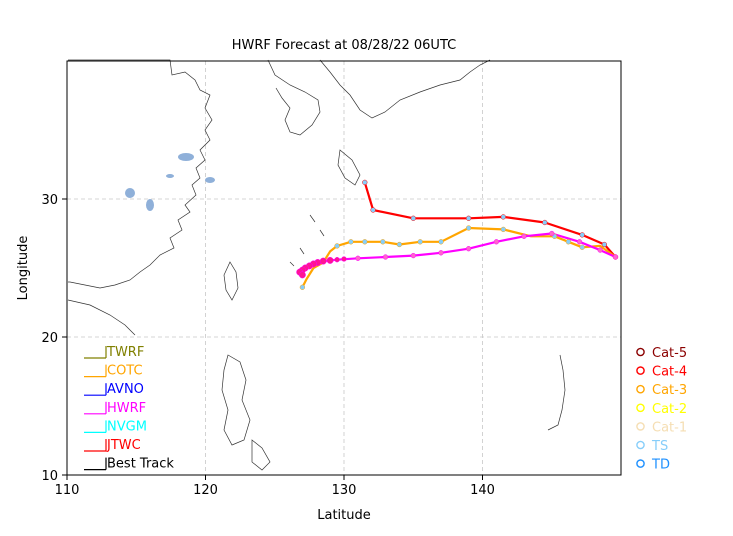 The width and height of the screenshot is (733, 536). What do you see at coordinates (405, 89) in the screenshot?
I see `japan-coast` at bounding box center [405, 89].